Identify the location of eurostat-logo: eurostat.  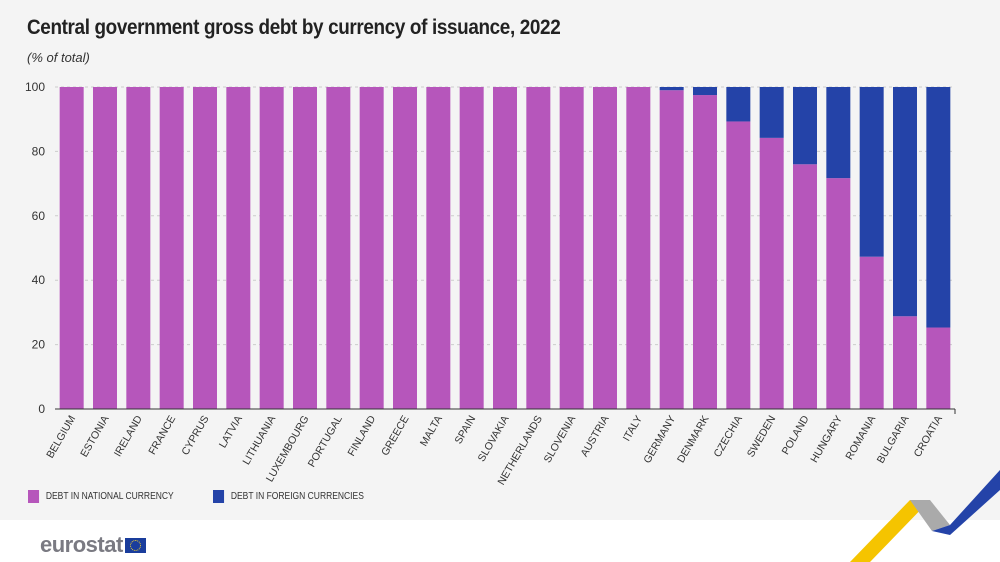
(93, 545).